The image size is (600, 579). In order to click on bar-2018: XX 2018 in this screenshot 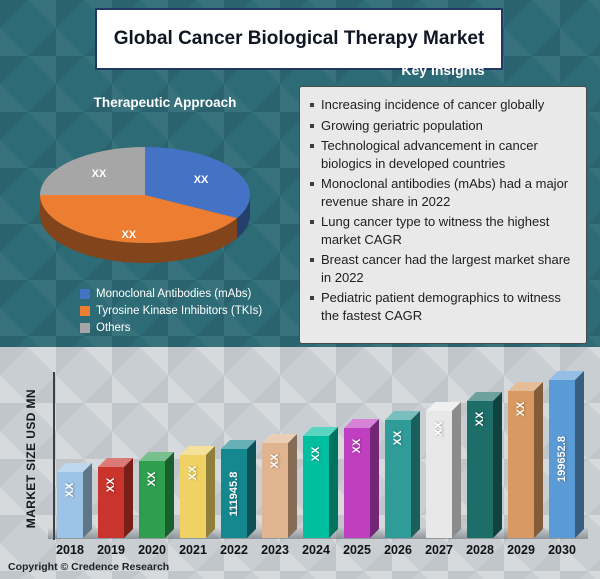, I will do `click(74, 510)`.